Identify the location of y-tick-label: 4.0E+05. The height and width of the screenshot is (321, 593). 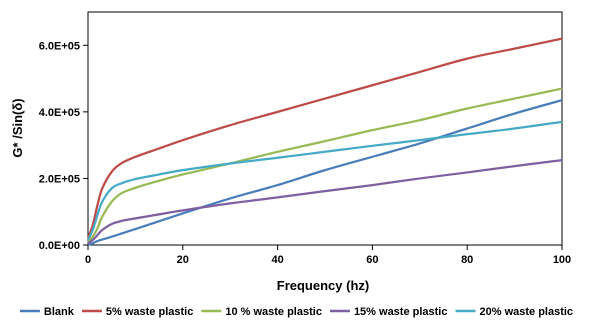
(59, 113).